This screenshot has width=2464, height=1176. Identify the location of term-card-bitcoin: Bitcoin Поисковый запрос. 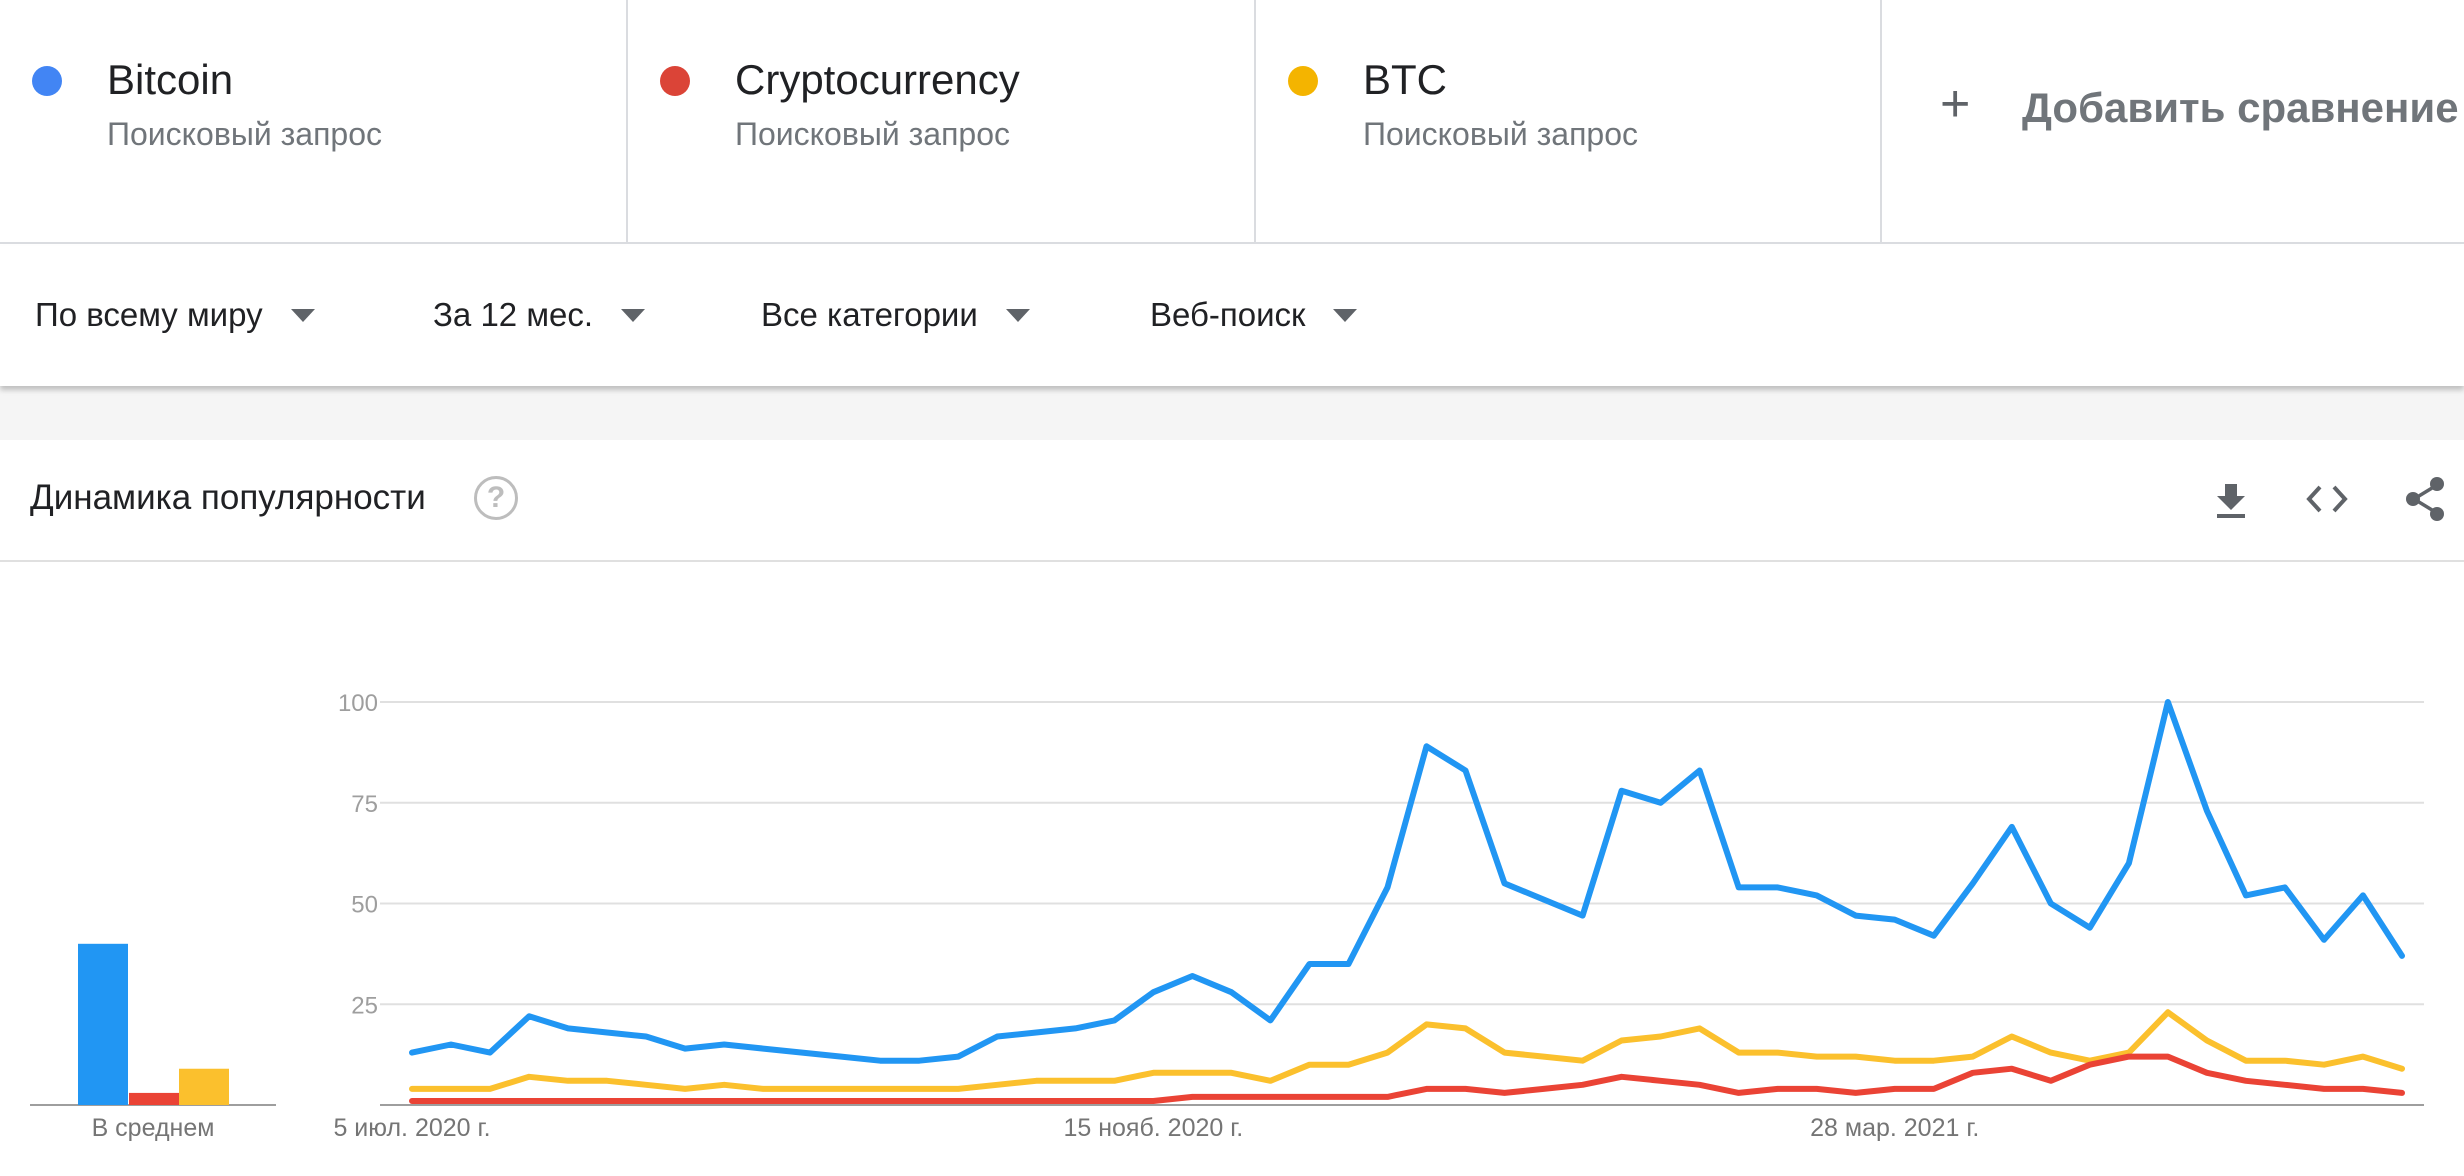
(314, 122).